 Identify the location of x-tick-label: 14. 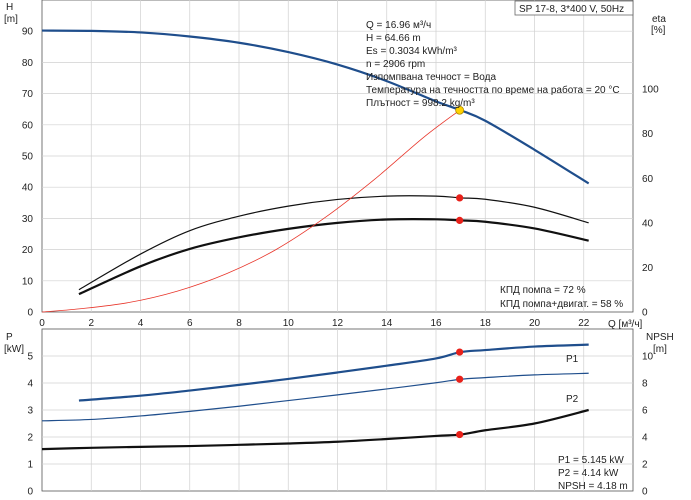
(387, 323).